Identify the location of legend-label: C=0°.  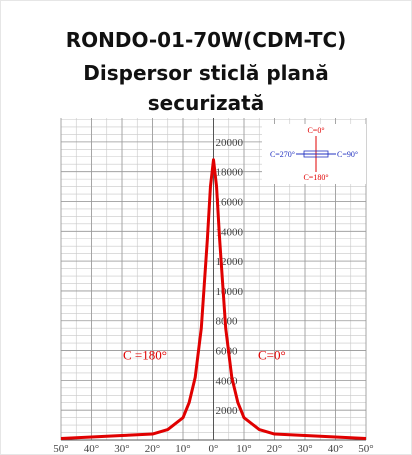
(315, 130).